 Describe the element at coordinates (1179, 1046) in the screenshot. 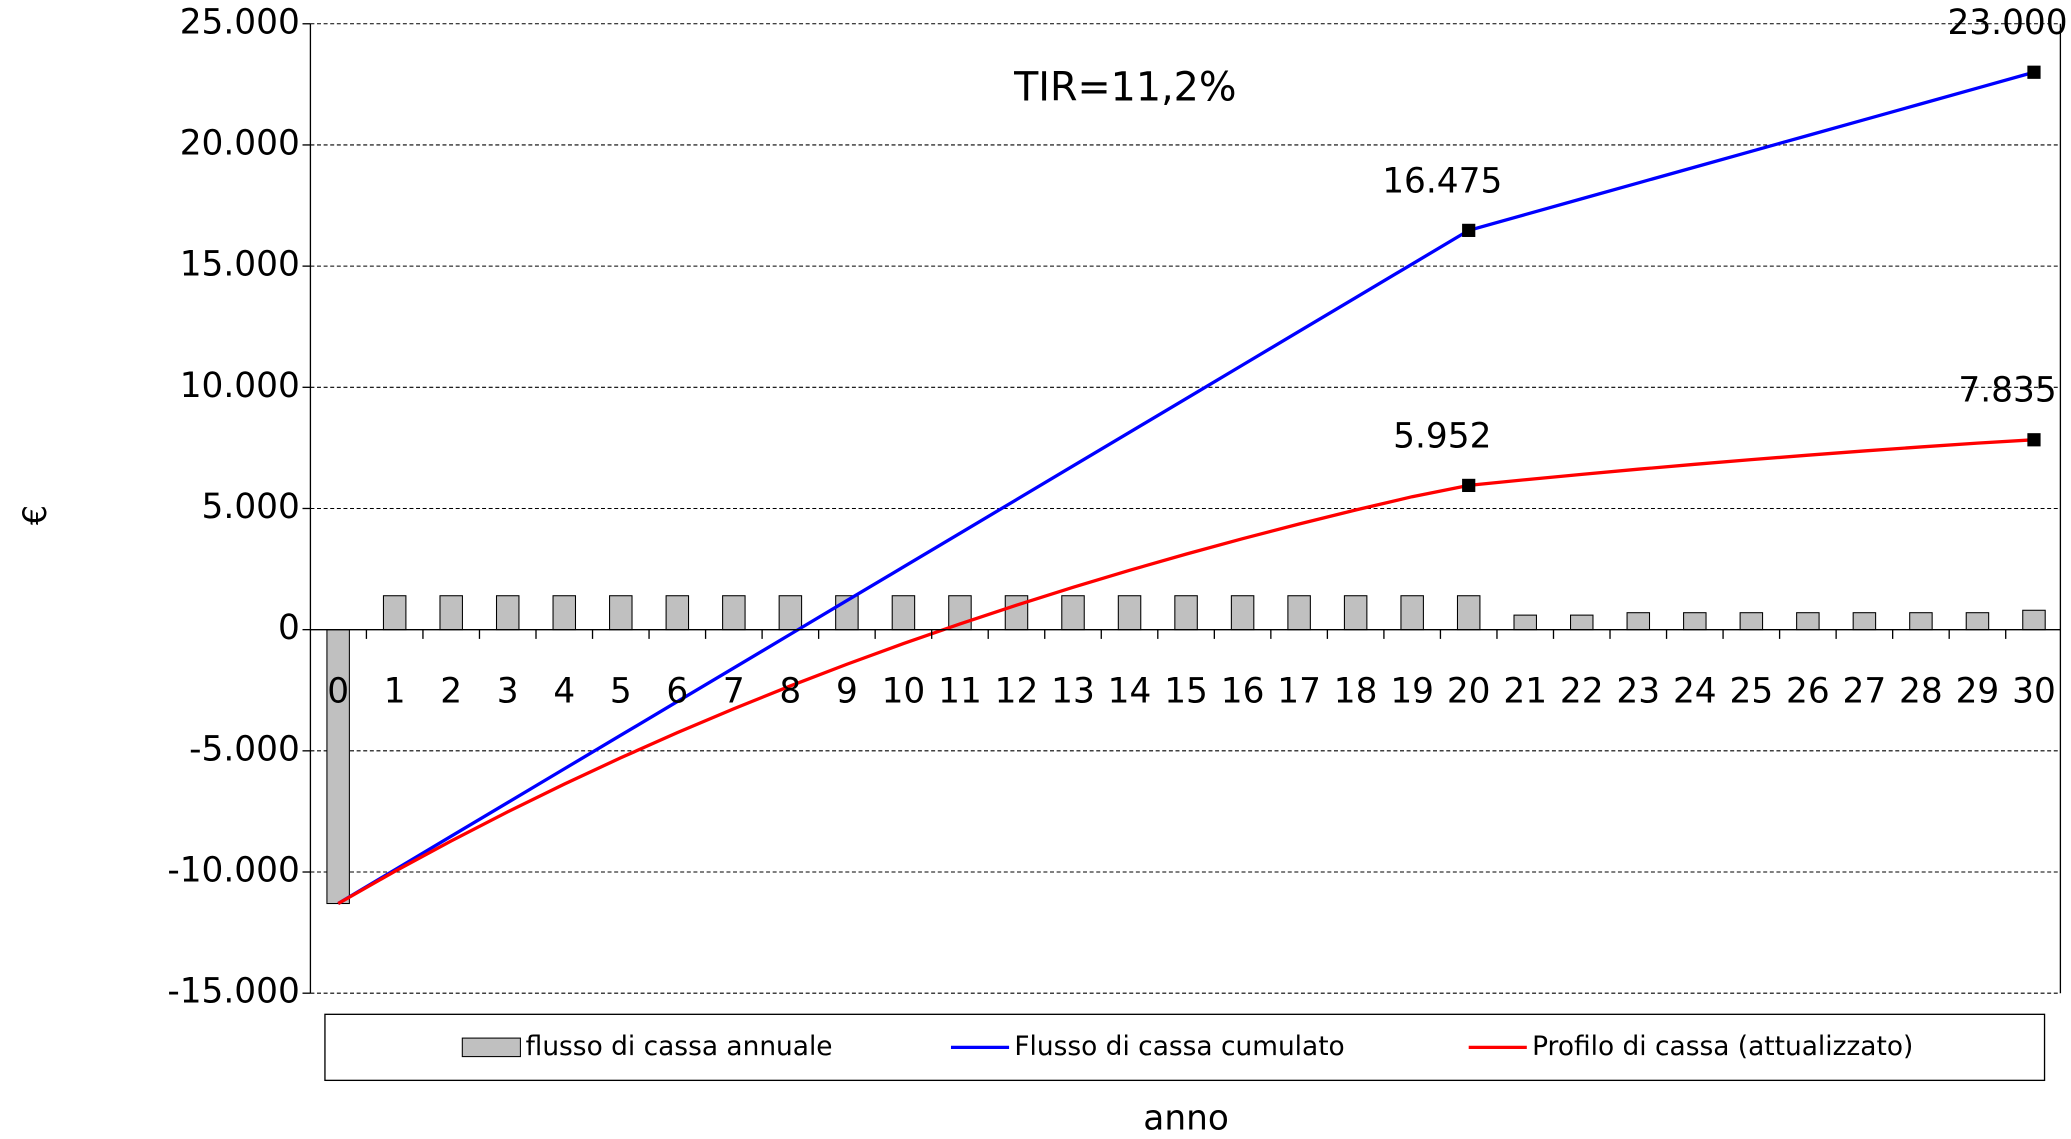

I see `legend-label: Flusso di cassa cumulato` at that location.